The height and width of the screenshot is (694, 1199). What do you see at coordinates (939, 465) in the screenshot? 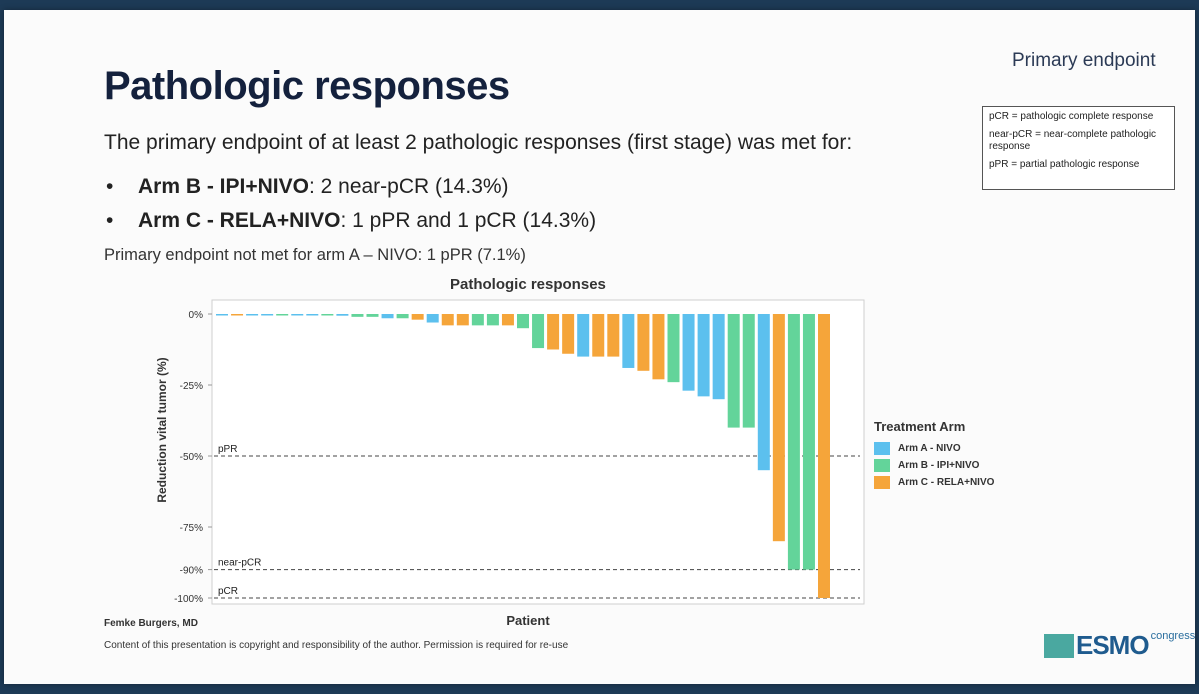
I see `legend-label: Arm B - IPI+NIVO` at bounding box center [939, 465].